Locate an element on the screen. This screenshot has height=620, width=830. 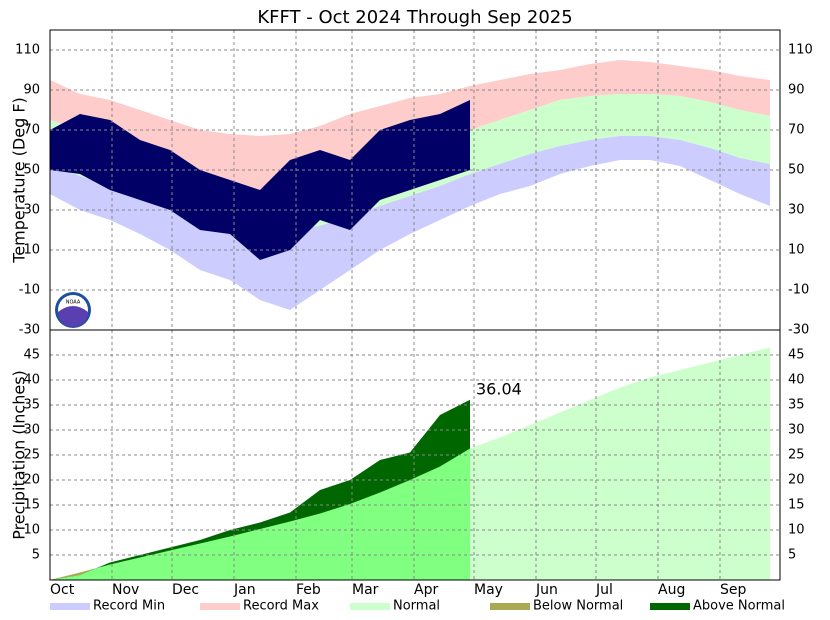
legend-label: Above Normal is located at coordinates (739, 606).